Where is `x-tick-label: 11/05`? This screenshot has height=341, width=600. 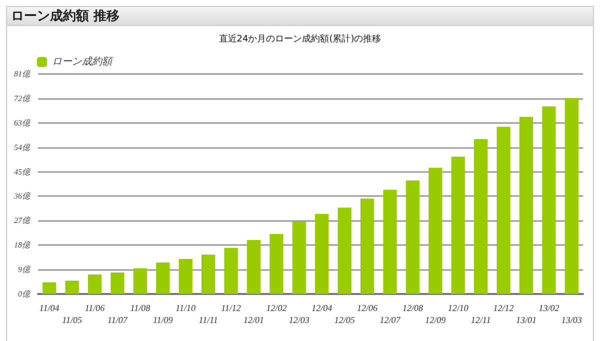 x-tick-label: 11/05 is located at coordinates (72, 320).